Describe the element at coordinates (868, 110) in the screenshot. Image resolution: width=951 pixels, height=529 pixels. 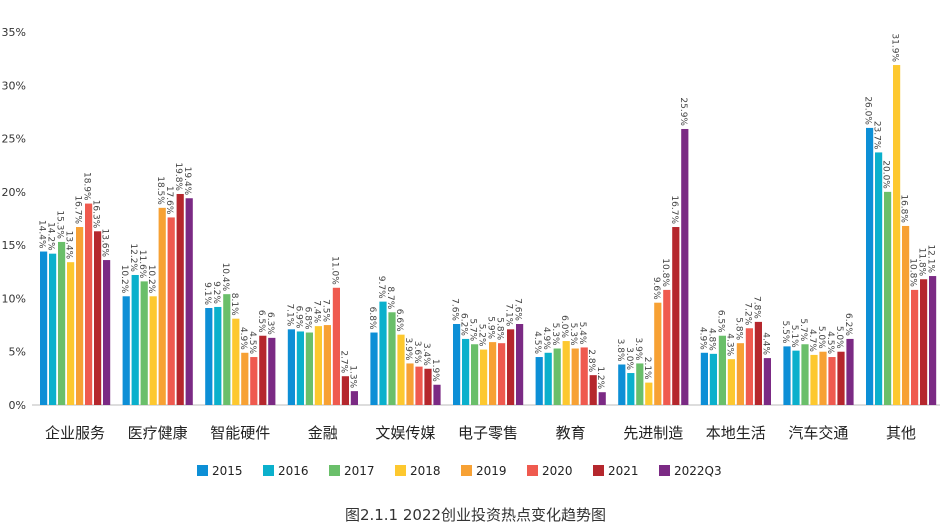
I see `data-label: 26.0%` at that location.